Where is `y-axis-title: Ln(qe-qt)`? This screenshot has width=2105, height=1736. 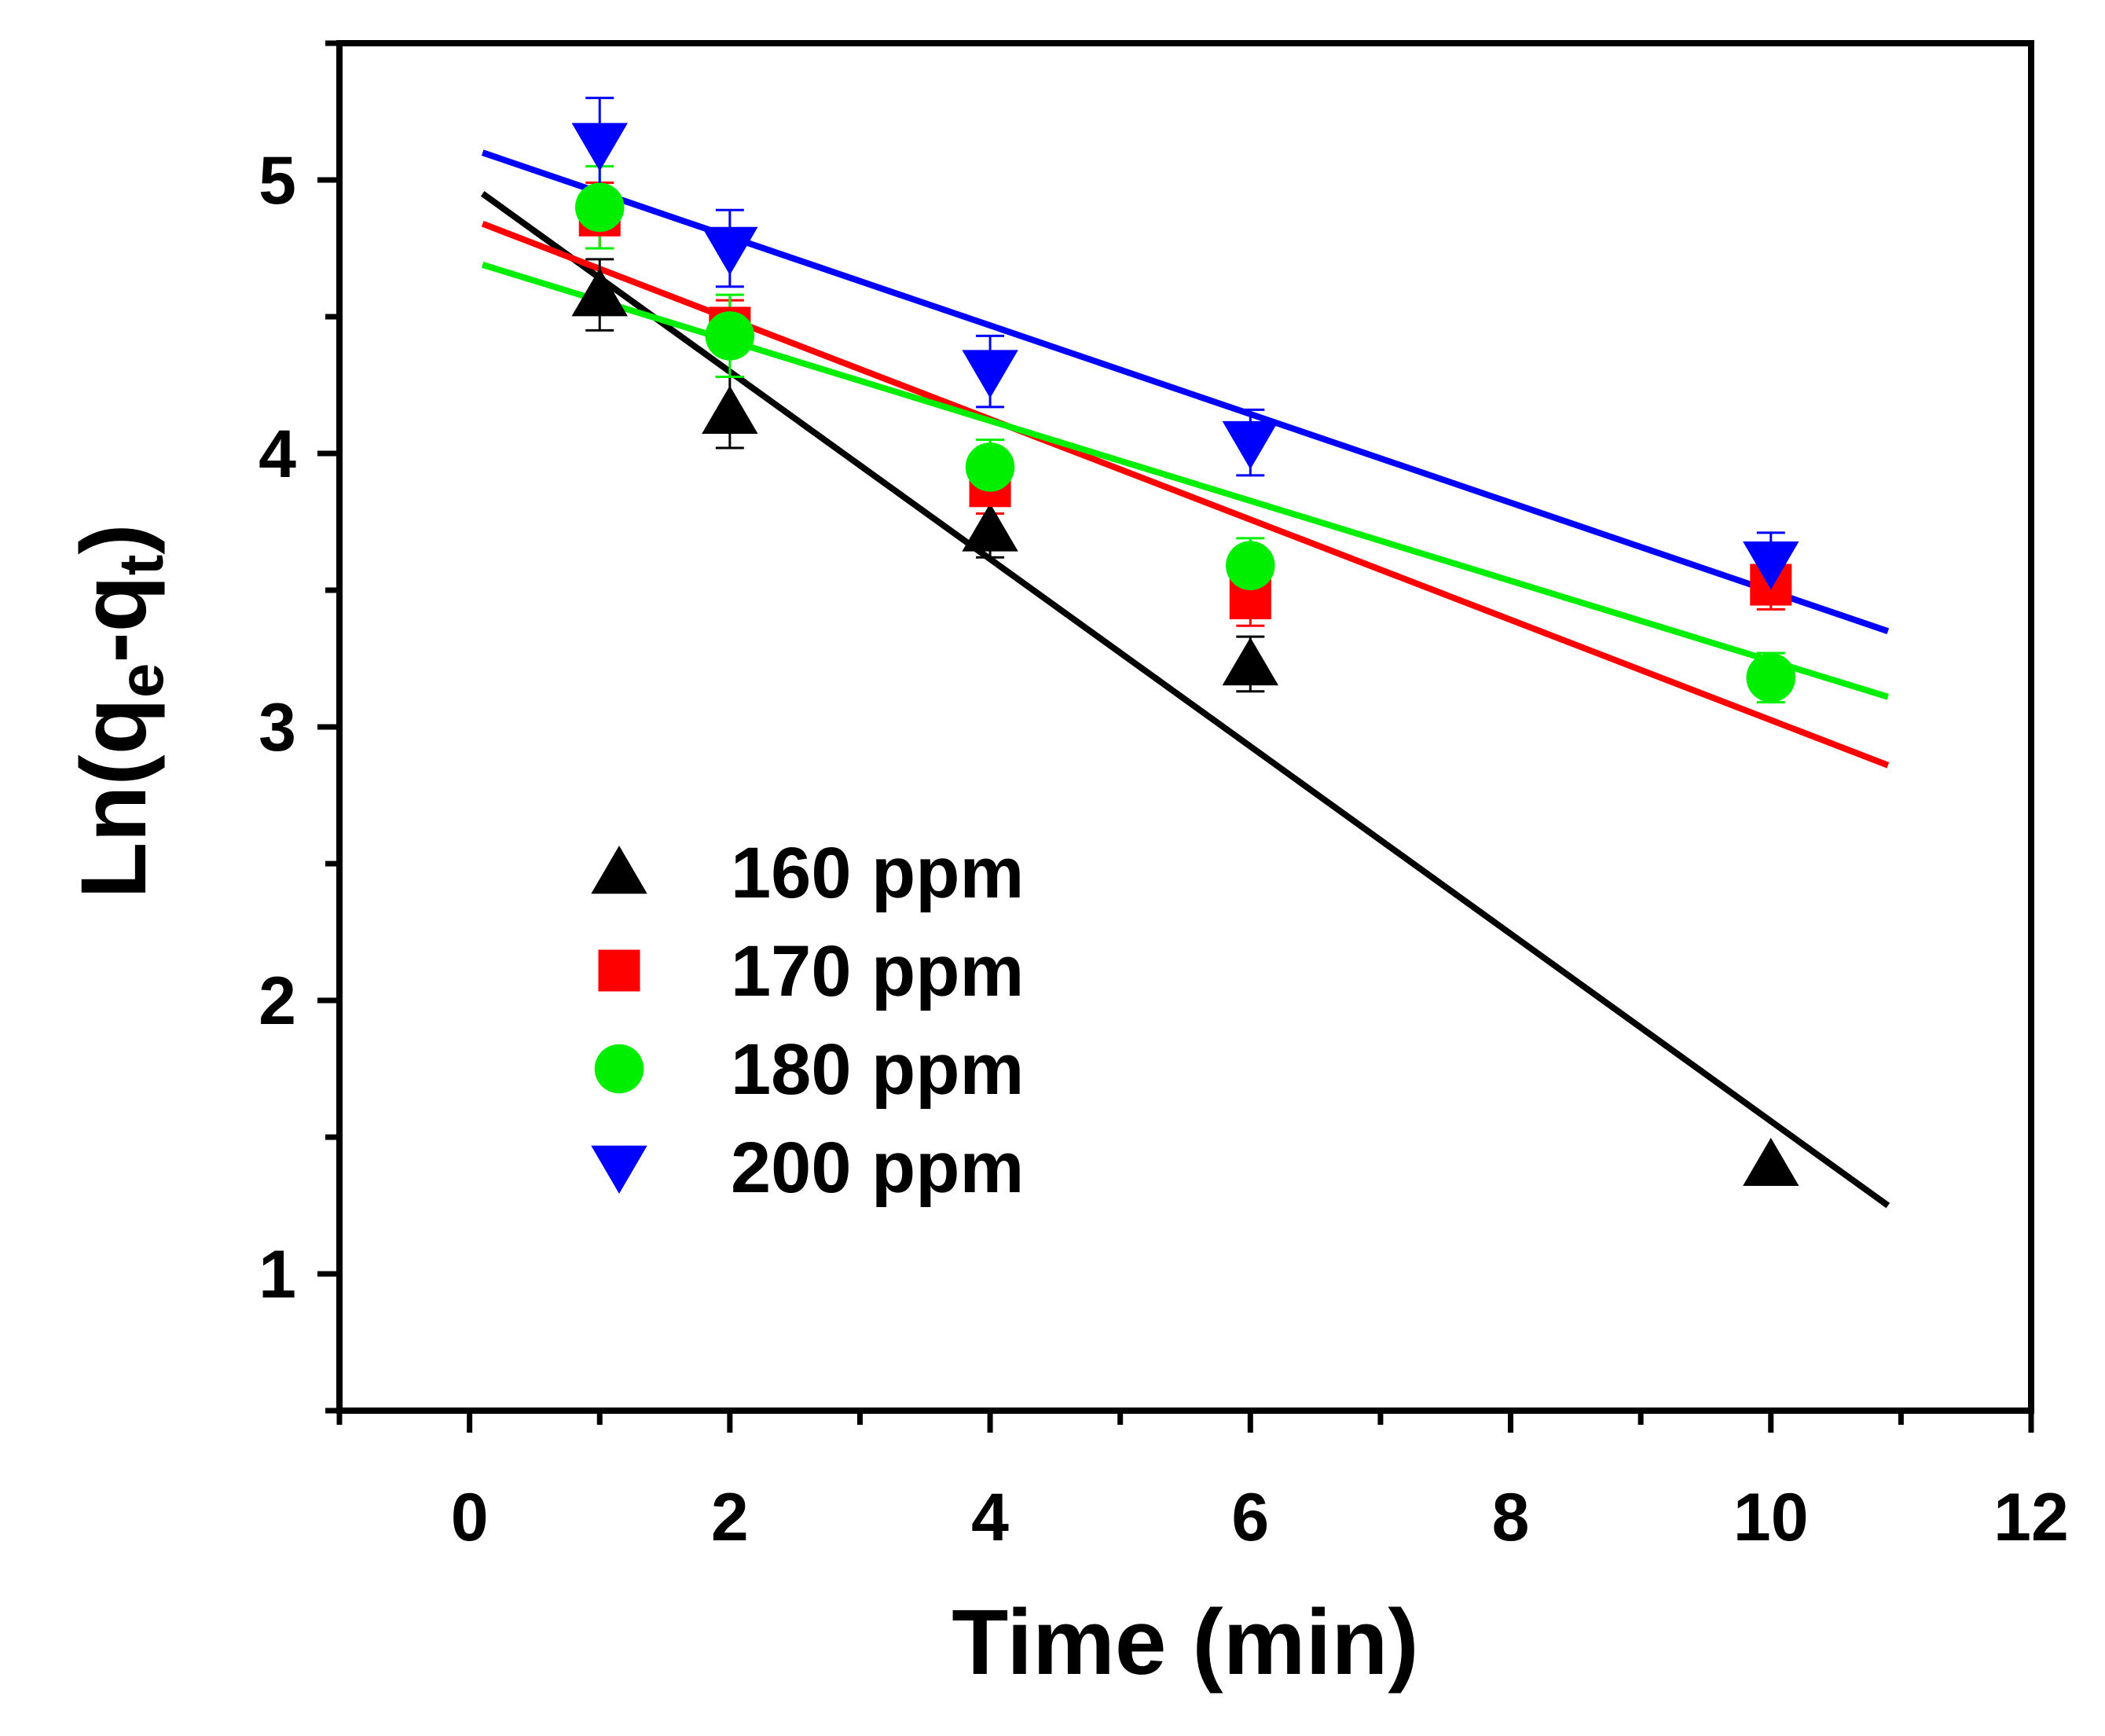
y-axis-title: Ln(qe-qt) is located at coordinates (119, 710).